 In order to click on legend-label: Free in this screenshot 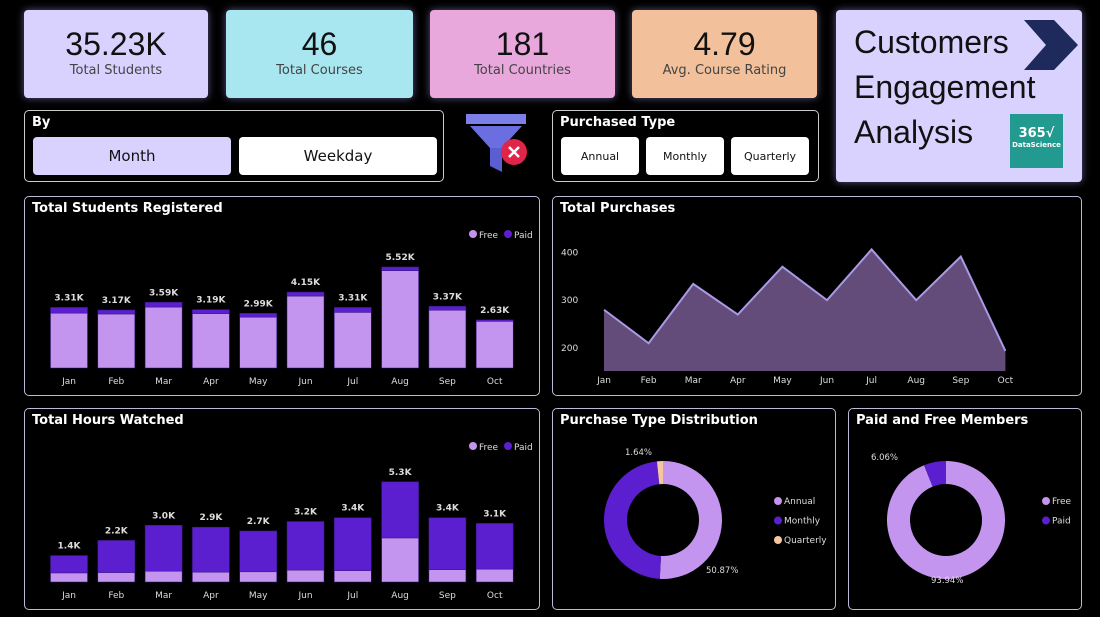, I will do `click(1062, 502)`.